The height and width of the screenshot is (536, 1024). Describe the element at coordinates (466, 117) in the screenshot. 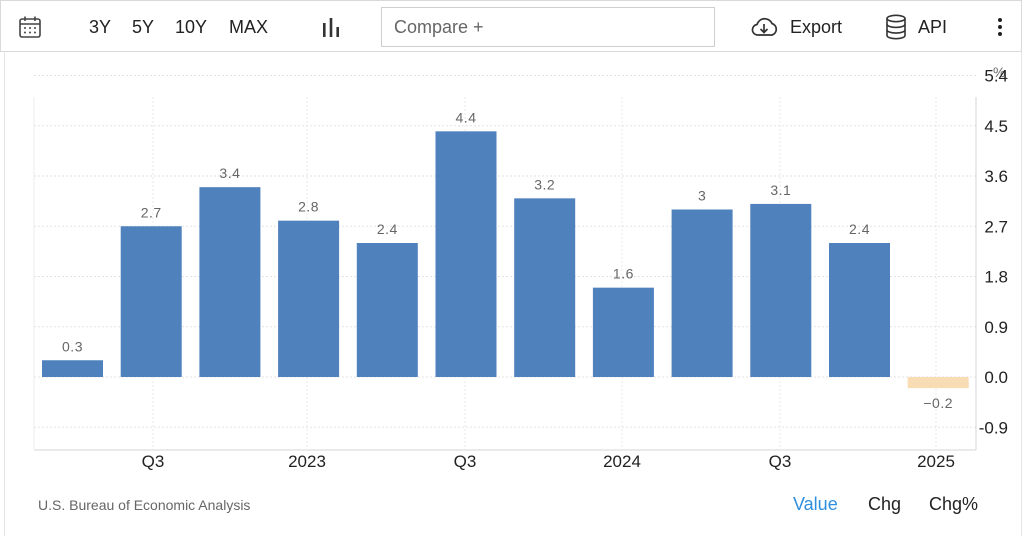

I see `data-label: 4.4` at that location.